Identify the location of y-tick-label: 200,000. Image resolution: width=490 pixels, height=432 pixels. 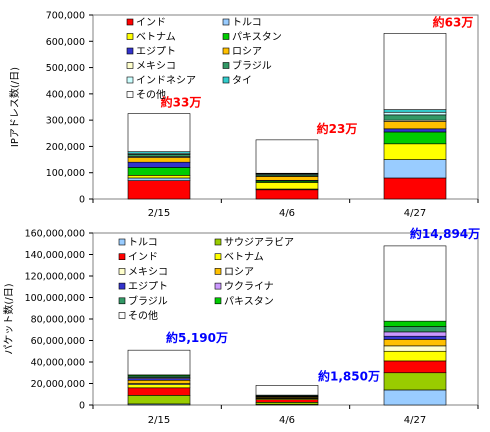
(65, 147).